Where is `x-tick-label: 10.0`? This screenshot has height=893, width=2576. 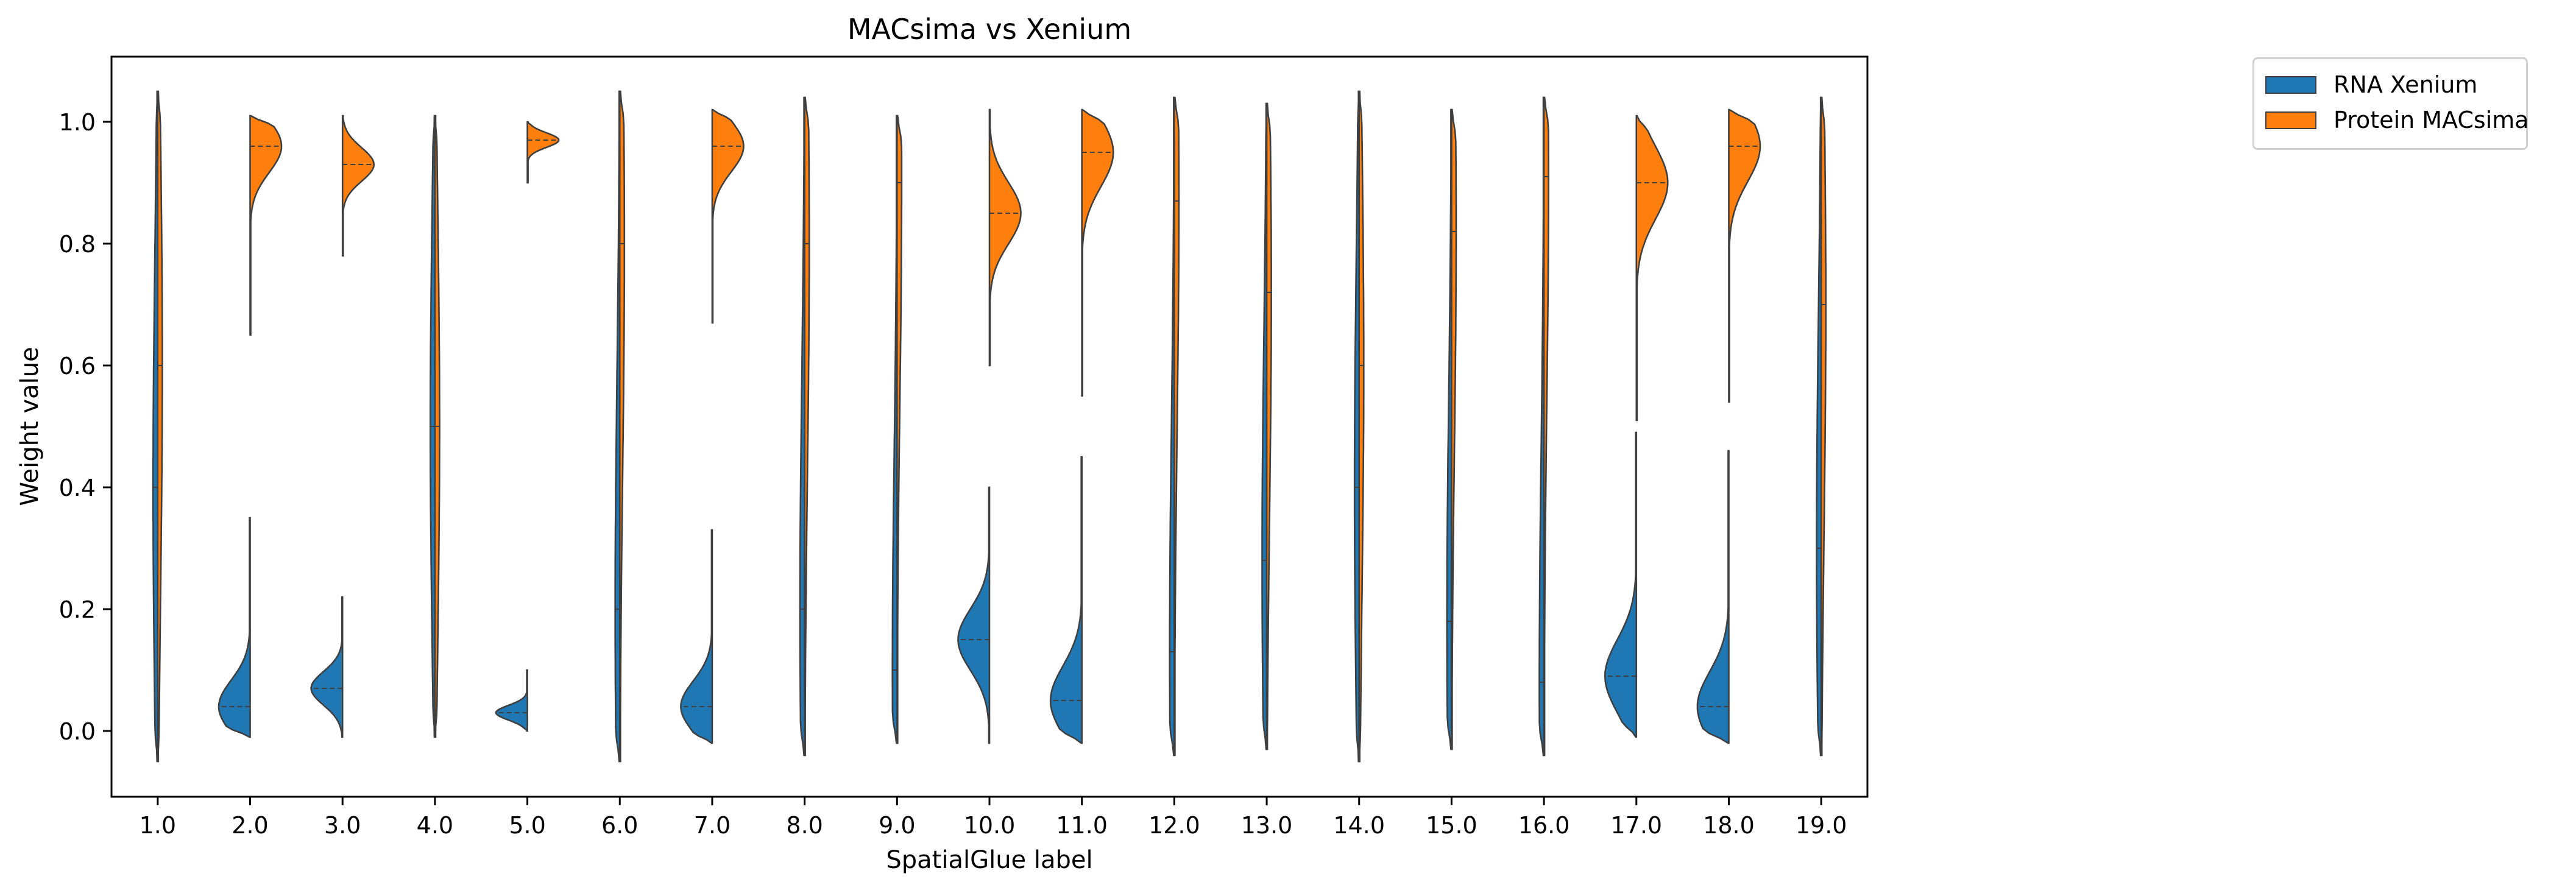
x-tick-label: 10.0 is located at coordinates (990, 826).